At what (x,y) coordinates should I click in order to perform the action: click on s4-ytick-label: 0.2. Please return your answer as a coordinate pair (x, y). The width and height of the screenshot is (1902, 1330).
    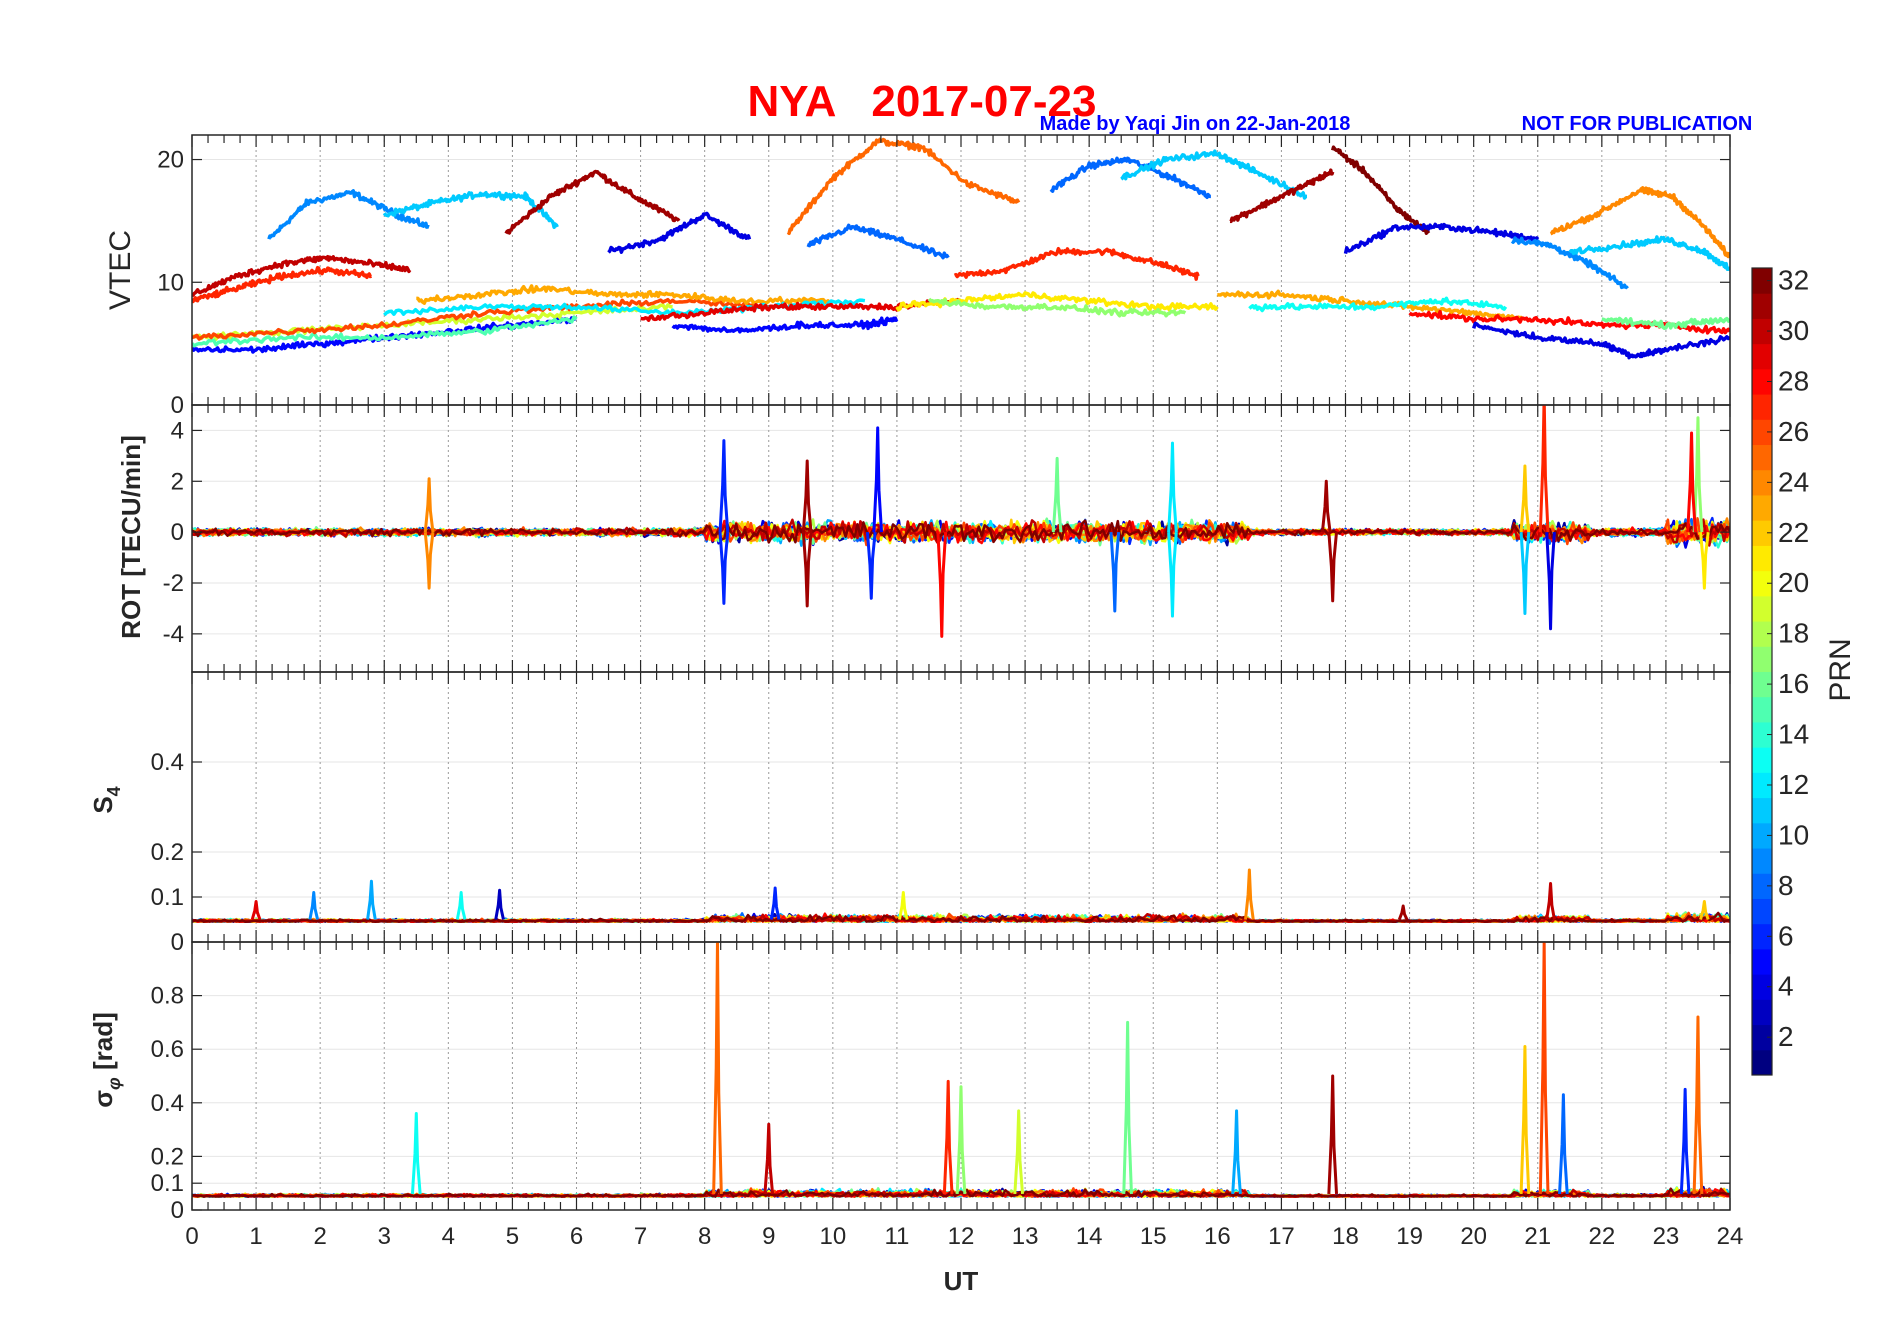
    Looking at the image, I should click on (167, 852).